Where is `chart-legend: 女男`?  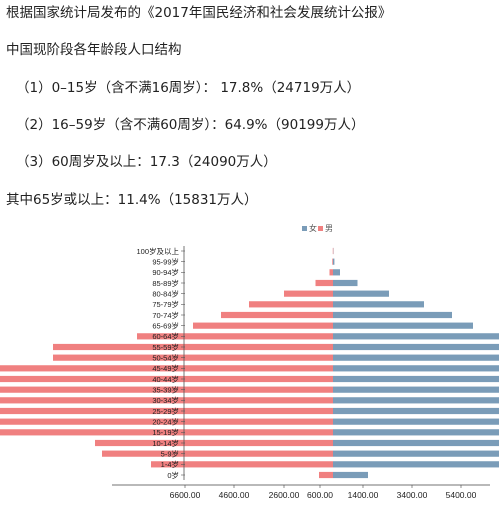
chart-legend: 女男 is located at coordinates (317, 228).